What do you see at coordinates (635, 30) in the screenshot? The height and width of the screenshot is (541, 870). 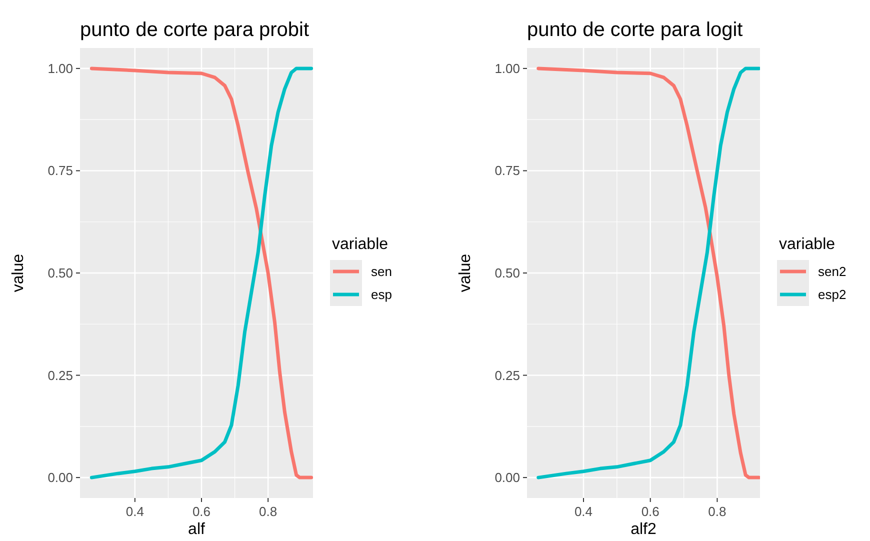 I see `chart-title: punto de corte para logit` at bounding box center [635, 30].